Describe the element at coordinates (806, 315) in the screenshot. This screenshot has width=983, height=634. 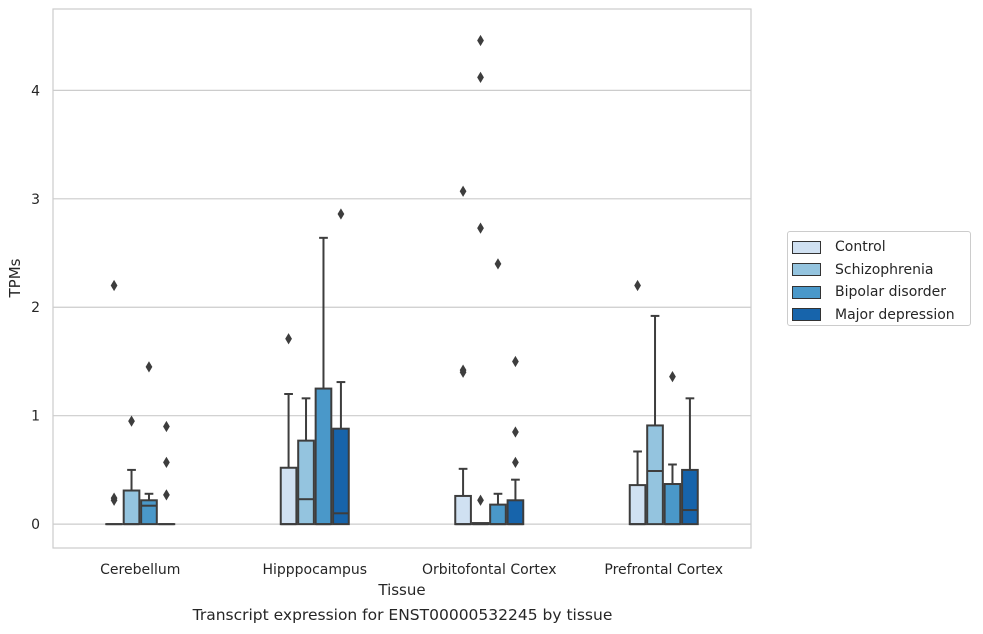
I see `legend-swatch-major-depression` at that location.